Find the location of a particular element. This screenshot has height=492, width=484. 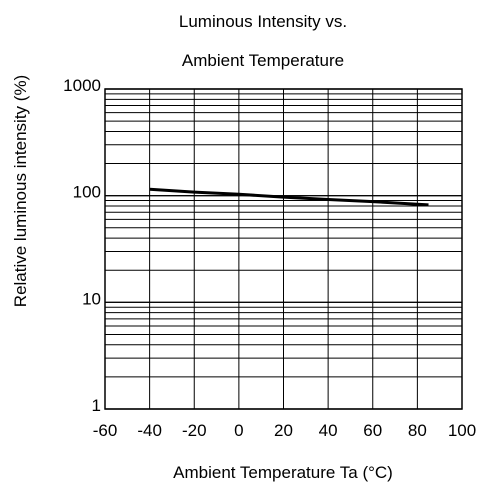

y-tick-label: 100 is located at coordinates (87, 192).